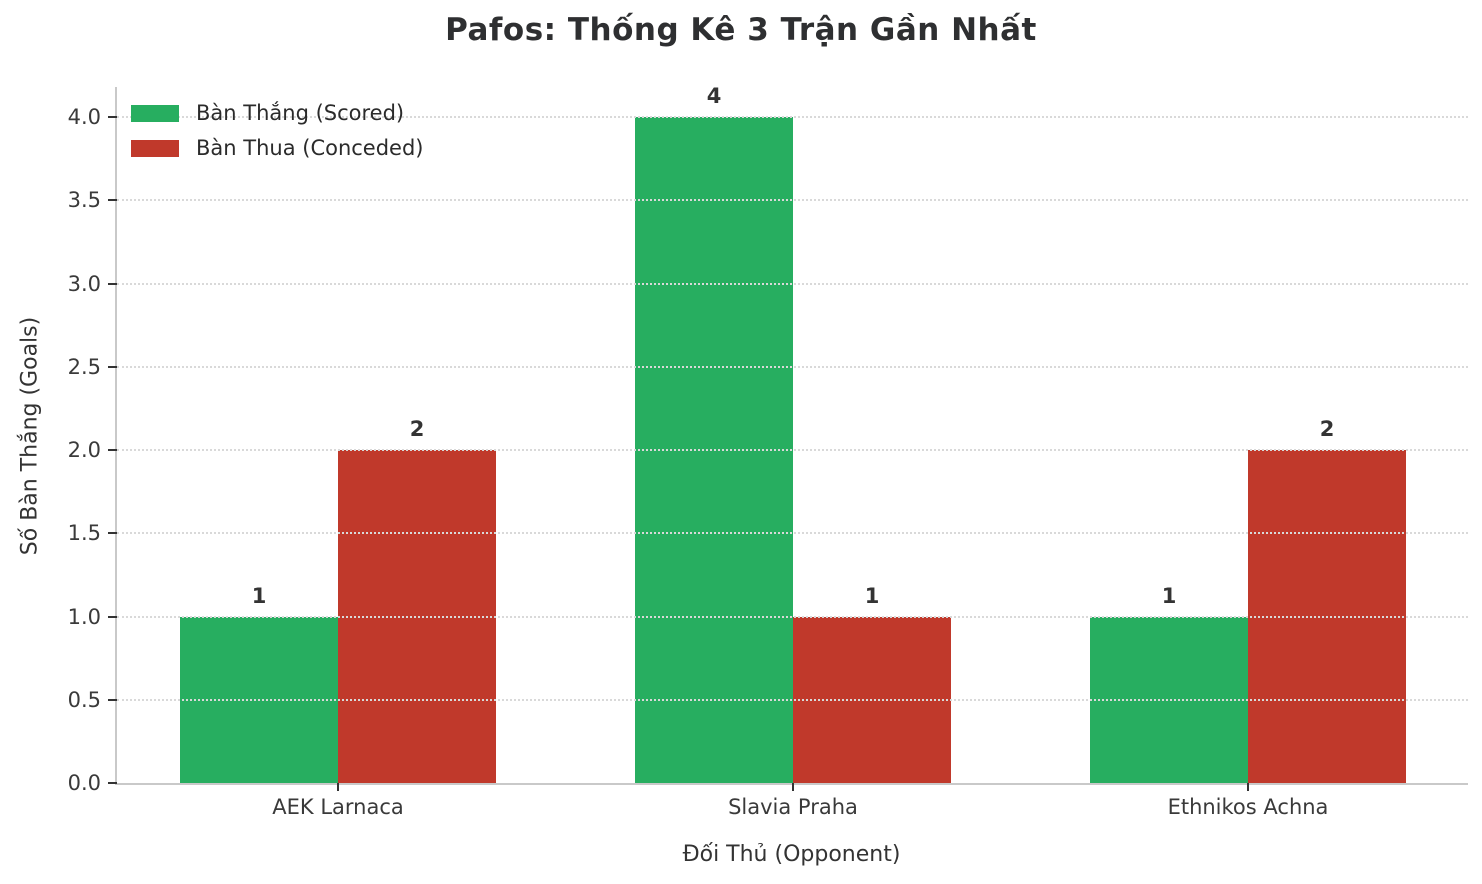 The width and height of the screenshot is (1482, 884). What do you see at coordinates (84, 699) in the screenshot?
I see `y-tick-label: 0.5` at bounding box center [84, 699].